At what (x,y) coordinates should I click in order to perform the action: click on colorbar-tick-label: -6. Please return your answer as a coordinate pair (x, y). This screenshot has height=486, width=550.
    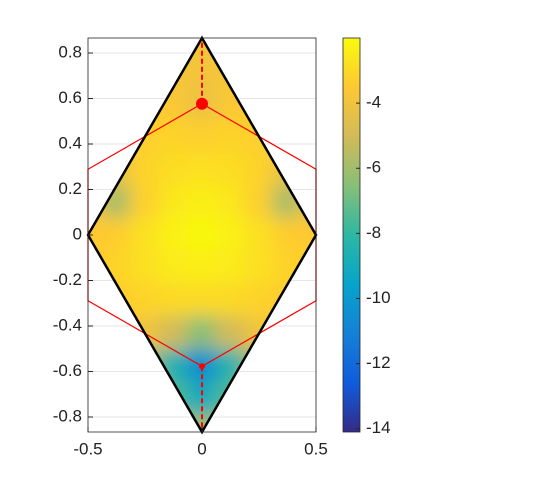
    Looking at the image, I should click on (373, 167).